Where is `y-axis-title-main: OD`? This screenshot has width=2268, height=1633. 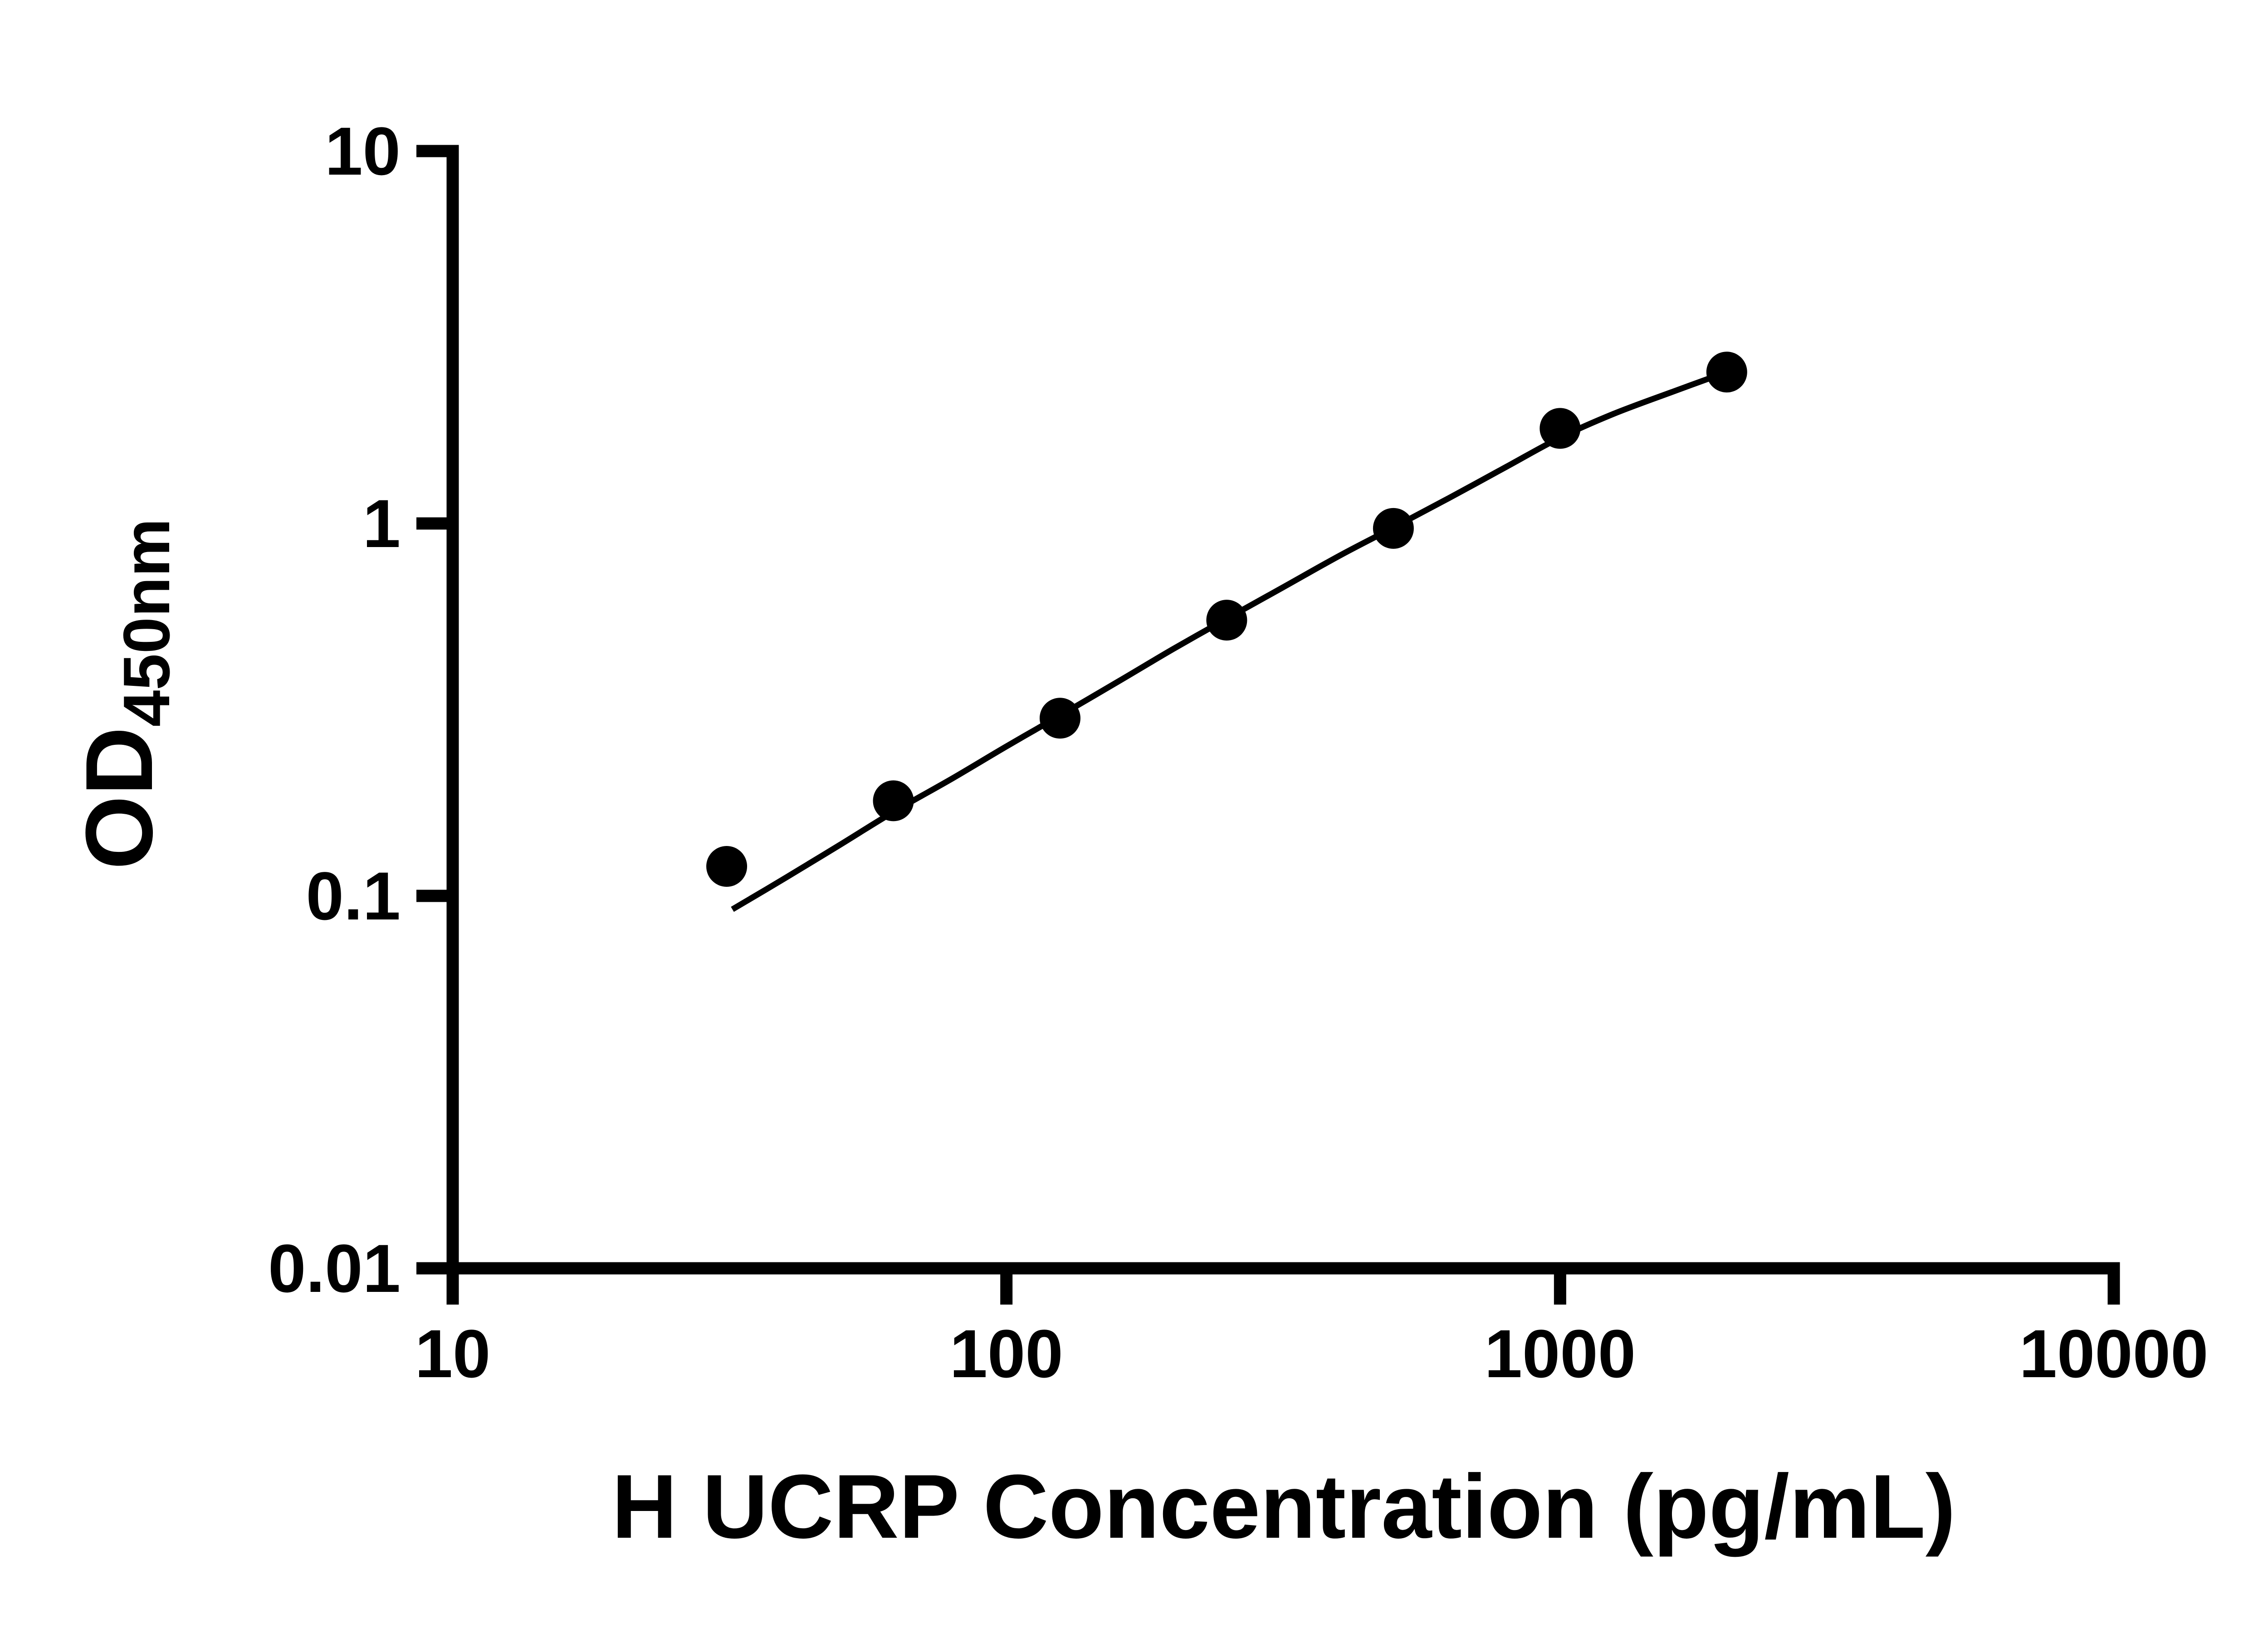
y-axis-title-main: OD is located at coordinates (119, 798).